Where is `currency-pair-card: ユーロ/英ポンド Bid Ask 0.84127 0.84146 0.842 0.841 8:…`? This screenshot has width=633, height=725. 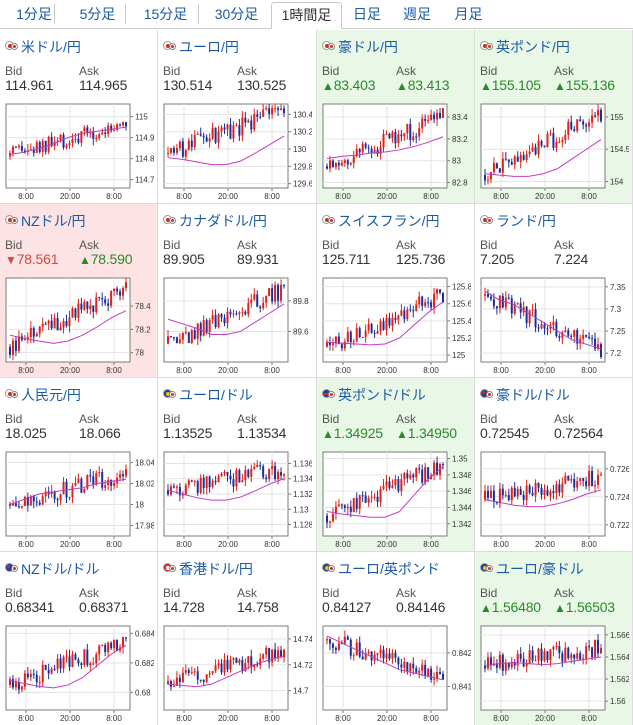 currency-pair-card: ユーロ/英ポンド Bid Ask 0.84127 0.84146 0.842 0.841 8:… is located at coordinates (396, 638).